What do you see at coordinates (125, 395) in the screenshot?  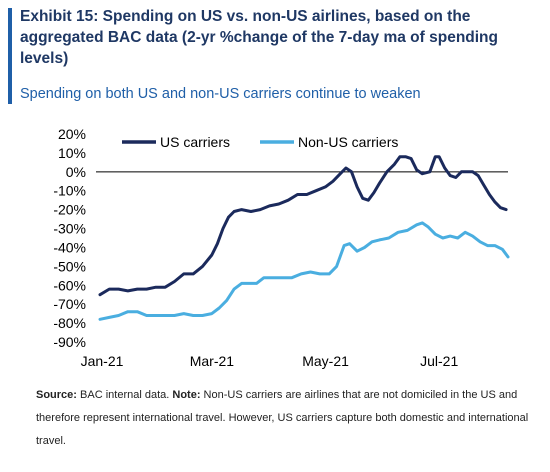 I see `source-text: BAC internal data.` at bounding box center [125, 395].